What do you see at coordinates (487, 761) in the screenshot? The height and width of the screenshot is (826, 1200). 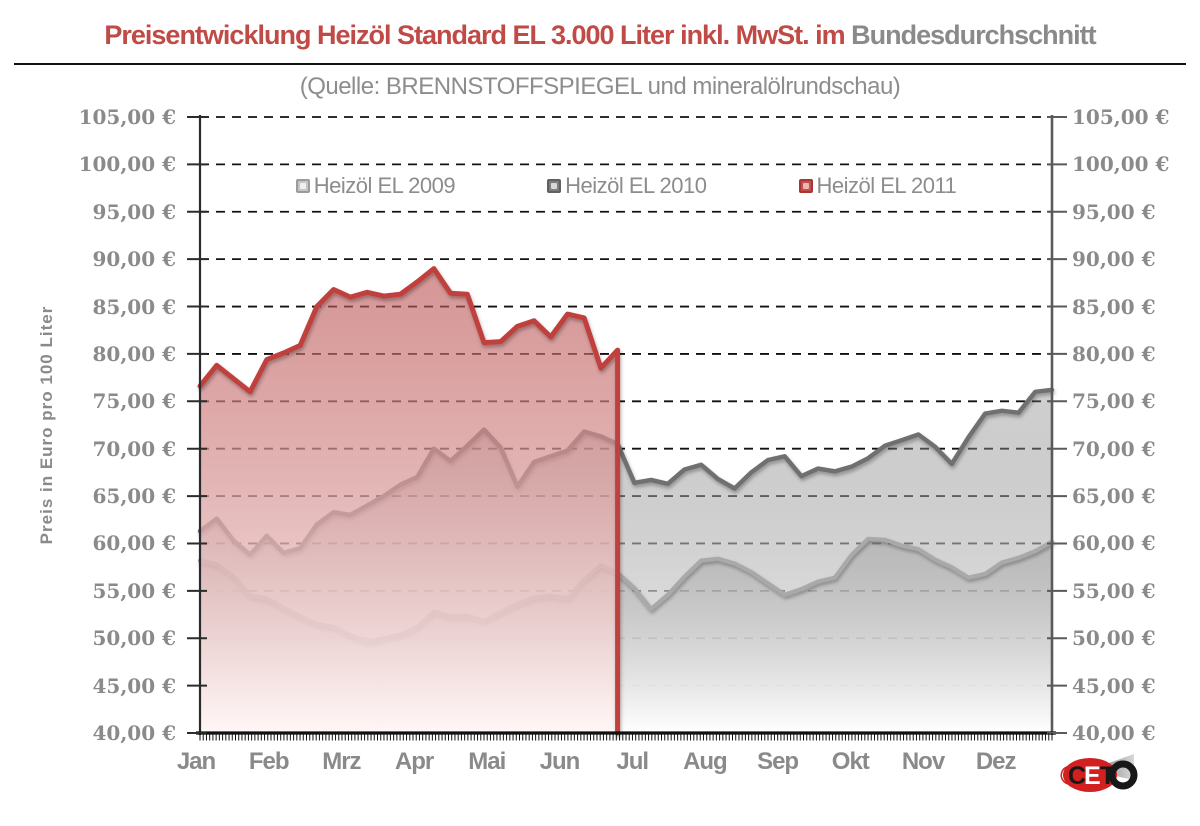 I see `month-label: Mai` at bounding box center [487, 761].